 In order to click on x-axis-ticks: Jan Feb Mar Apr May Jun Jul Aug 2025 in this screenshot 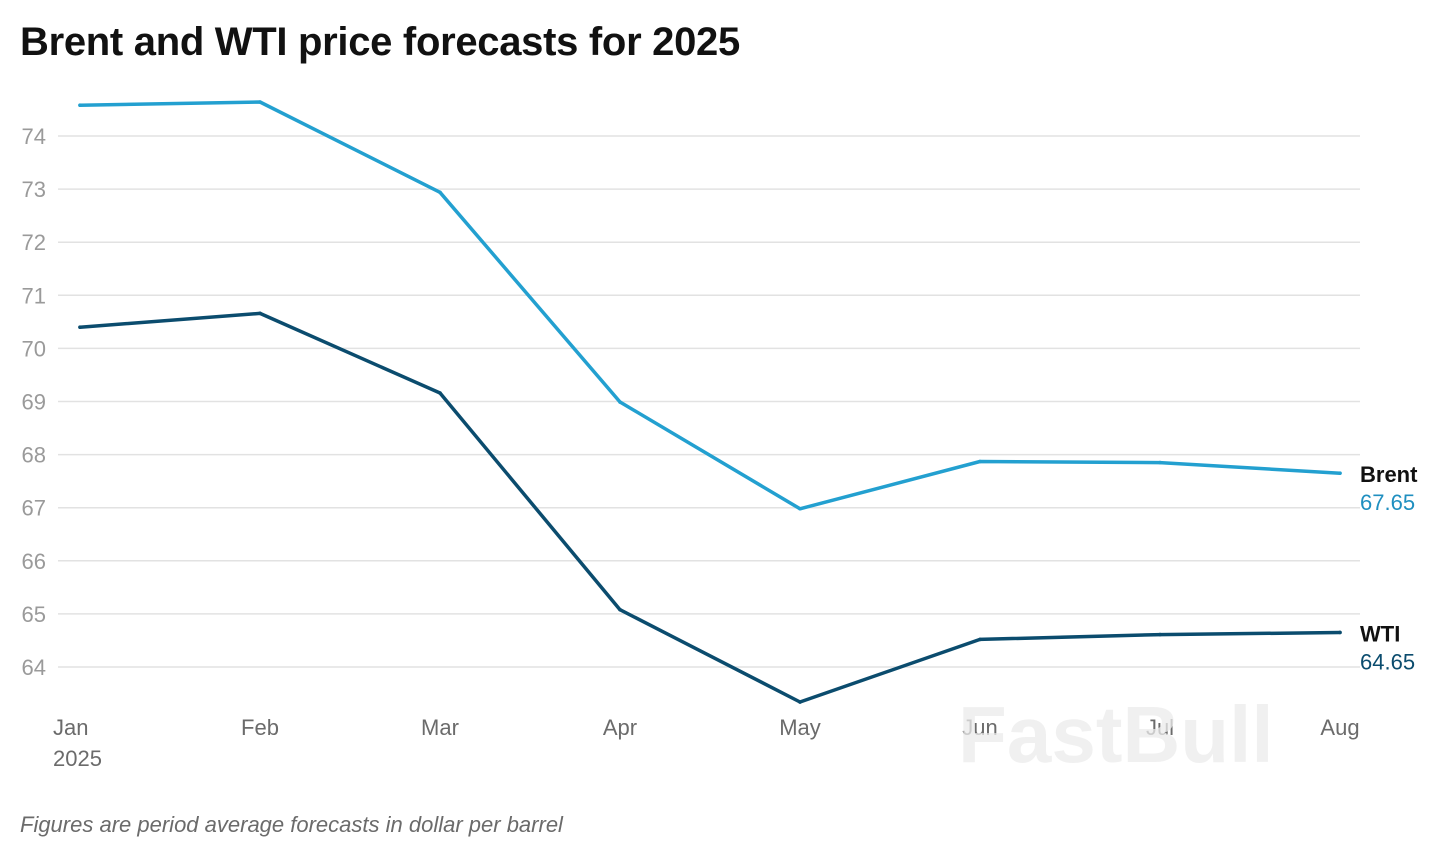, I will do `click(706, 743)`.